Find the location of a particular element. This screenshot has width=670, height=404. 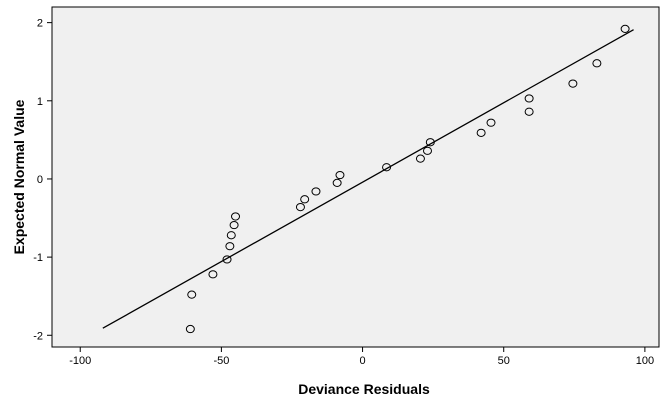

y-axis-ticks: -2 -1 0 1 2 is located at coordinates (42, 180).